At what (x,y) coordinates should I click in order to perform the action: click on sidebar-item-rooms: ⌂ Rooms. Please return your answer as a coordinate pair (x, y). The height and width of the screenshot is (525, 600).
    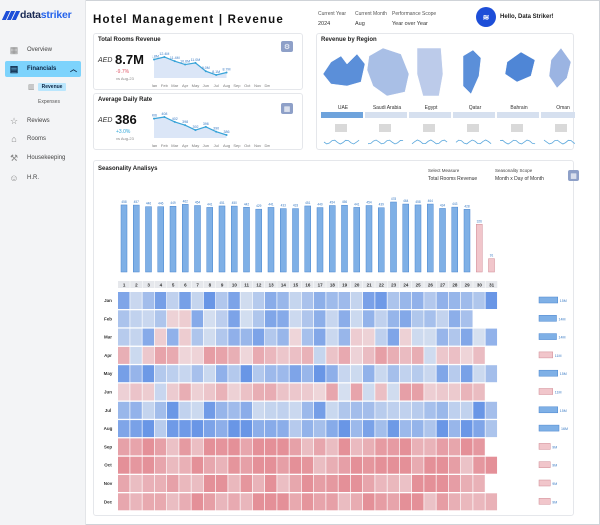
    Looking at the image, I should click on (43, 139).